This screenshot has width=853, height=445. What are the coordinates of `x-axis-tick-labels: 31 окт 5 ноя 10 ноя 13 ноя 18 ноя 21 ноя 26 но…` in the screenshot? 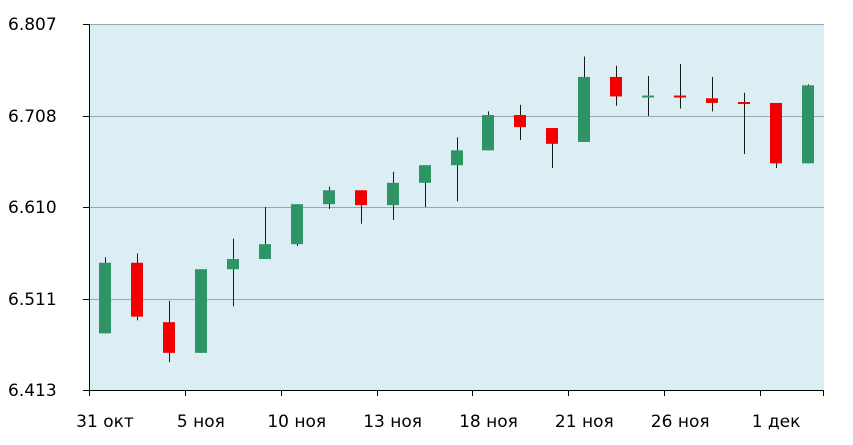 It's located at (438, 422).